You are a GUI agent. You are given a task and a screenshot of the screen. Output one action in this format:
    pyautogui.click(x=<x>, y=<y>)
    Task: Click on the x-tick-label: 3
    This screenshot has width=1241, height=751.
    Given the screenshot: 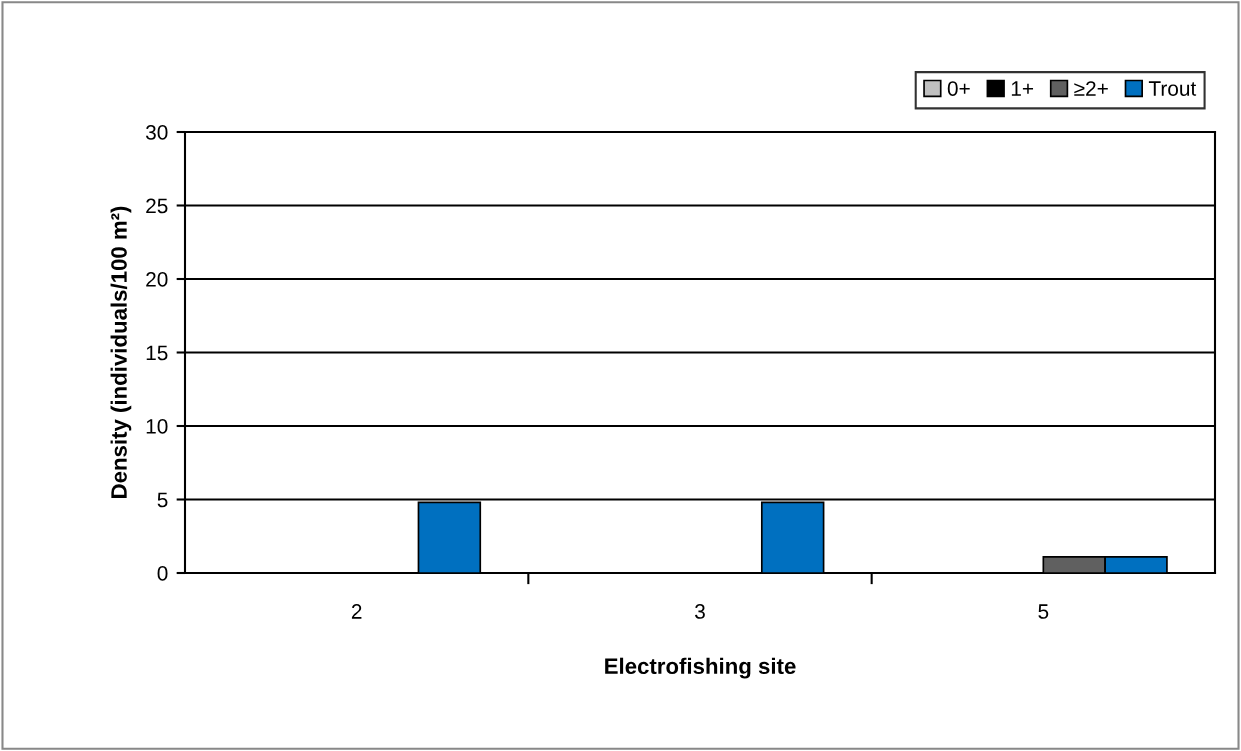 What is the action you would take?
    pyautogui.click(x=700, y=611)
    